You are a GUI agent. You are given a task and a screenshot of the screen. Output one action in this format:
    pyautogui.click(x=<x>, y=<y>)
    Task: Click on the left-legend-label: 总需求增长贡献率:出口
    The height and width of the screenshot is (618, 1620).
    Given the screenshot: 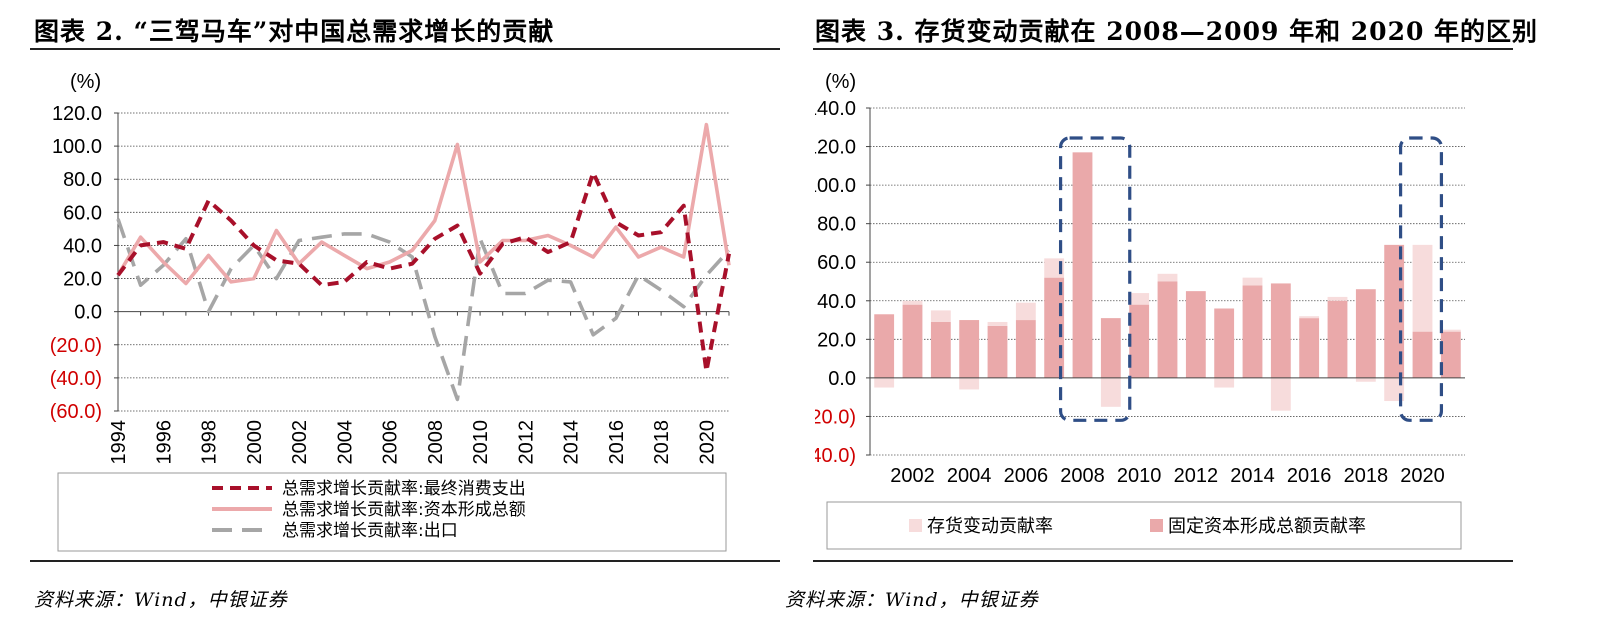 What is the action you would take?
    pyautogui.click(x=370, y=531)
    